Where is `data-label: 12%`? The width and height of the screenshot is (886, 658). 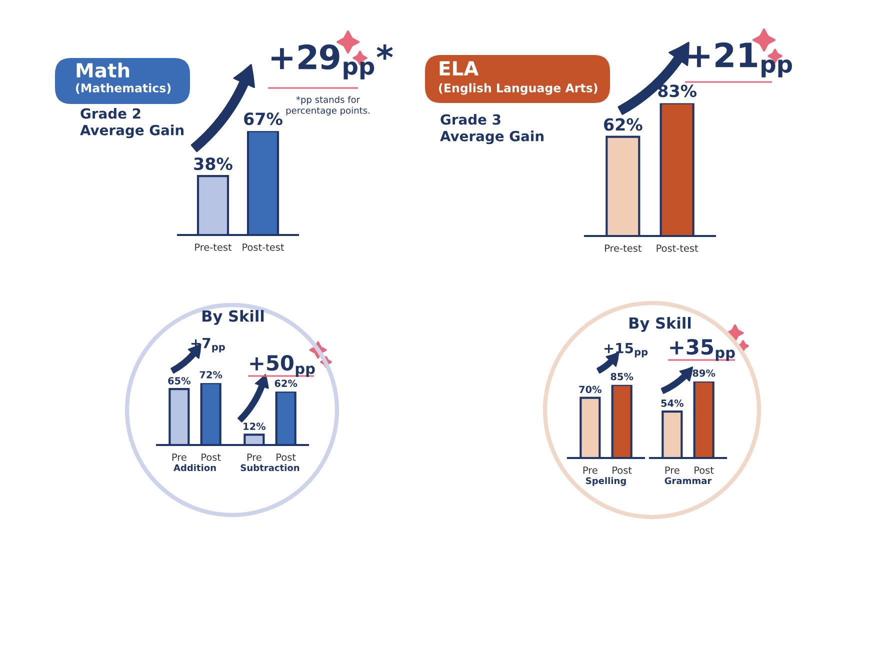 data-label: 12% is located at coordinates (255, 426).